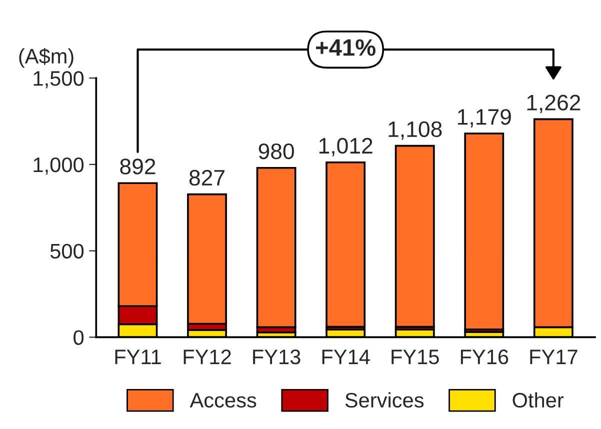  What do you see at coordinates (538, 400) in the screenshot?
I see `legend-label: Other` at bounding box center [538, 400].